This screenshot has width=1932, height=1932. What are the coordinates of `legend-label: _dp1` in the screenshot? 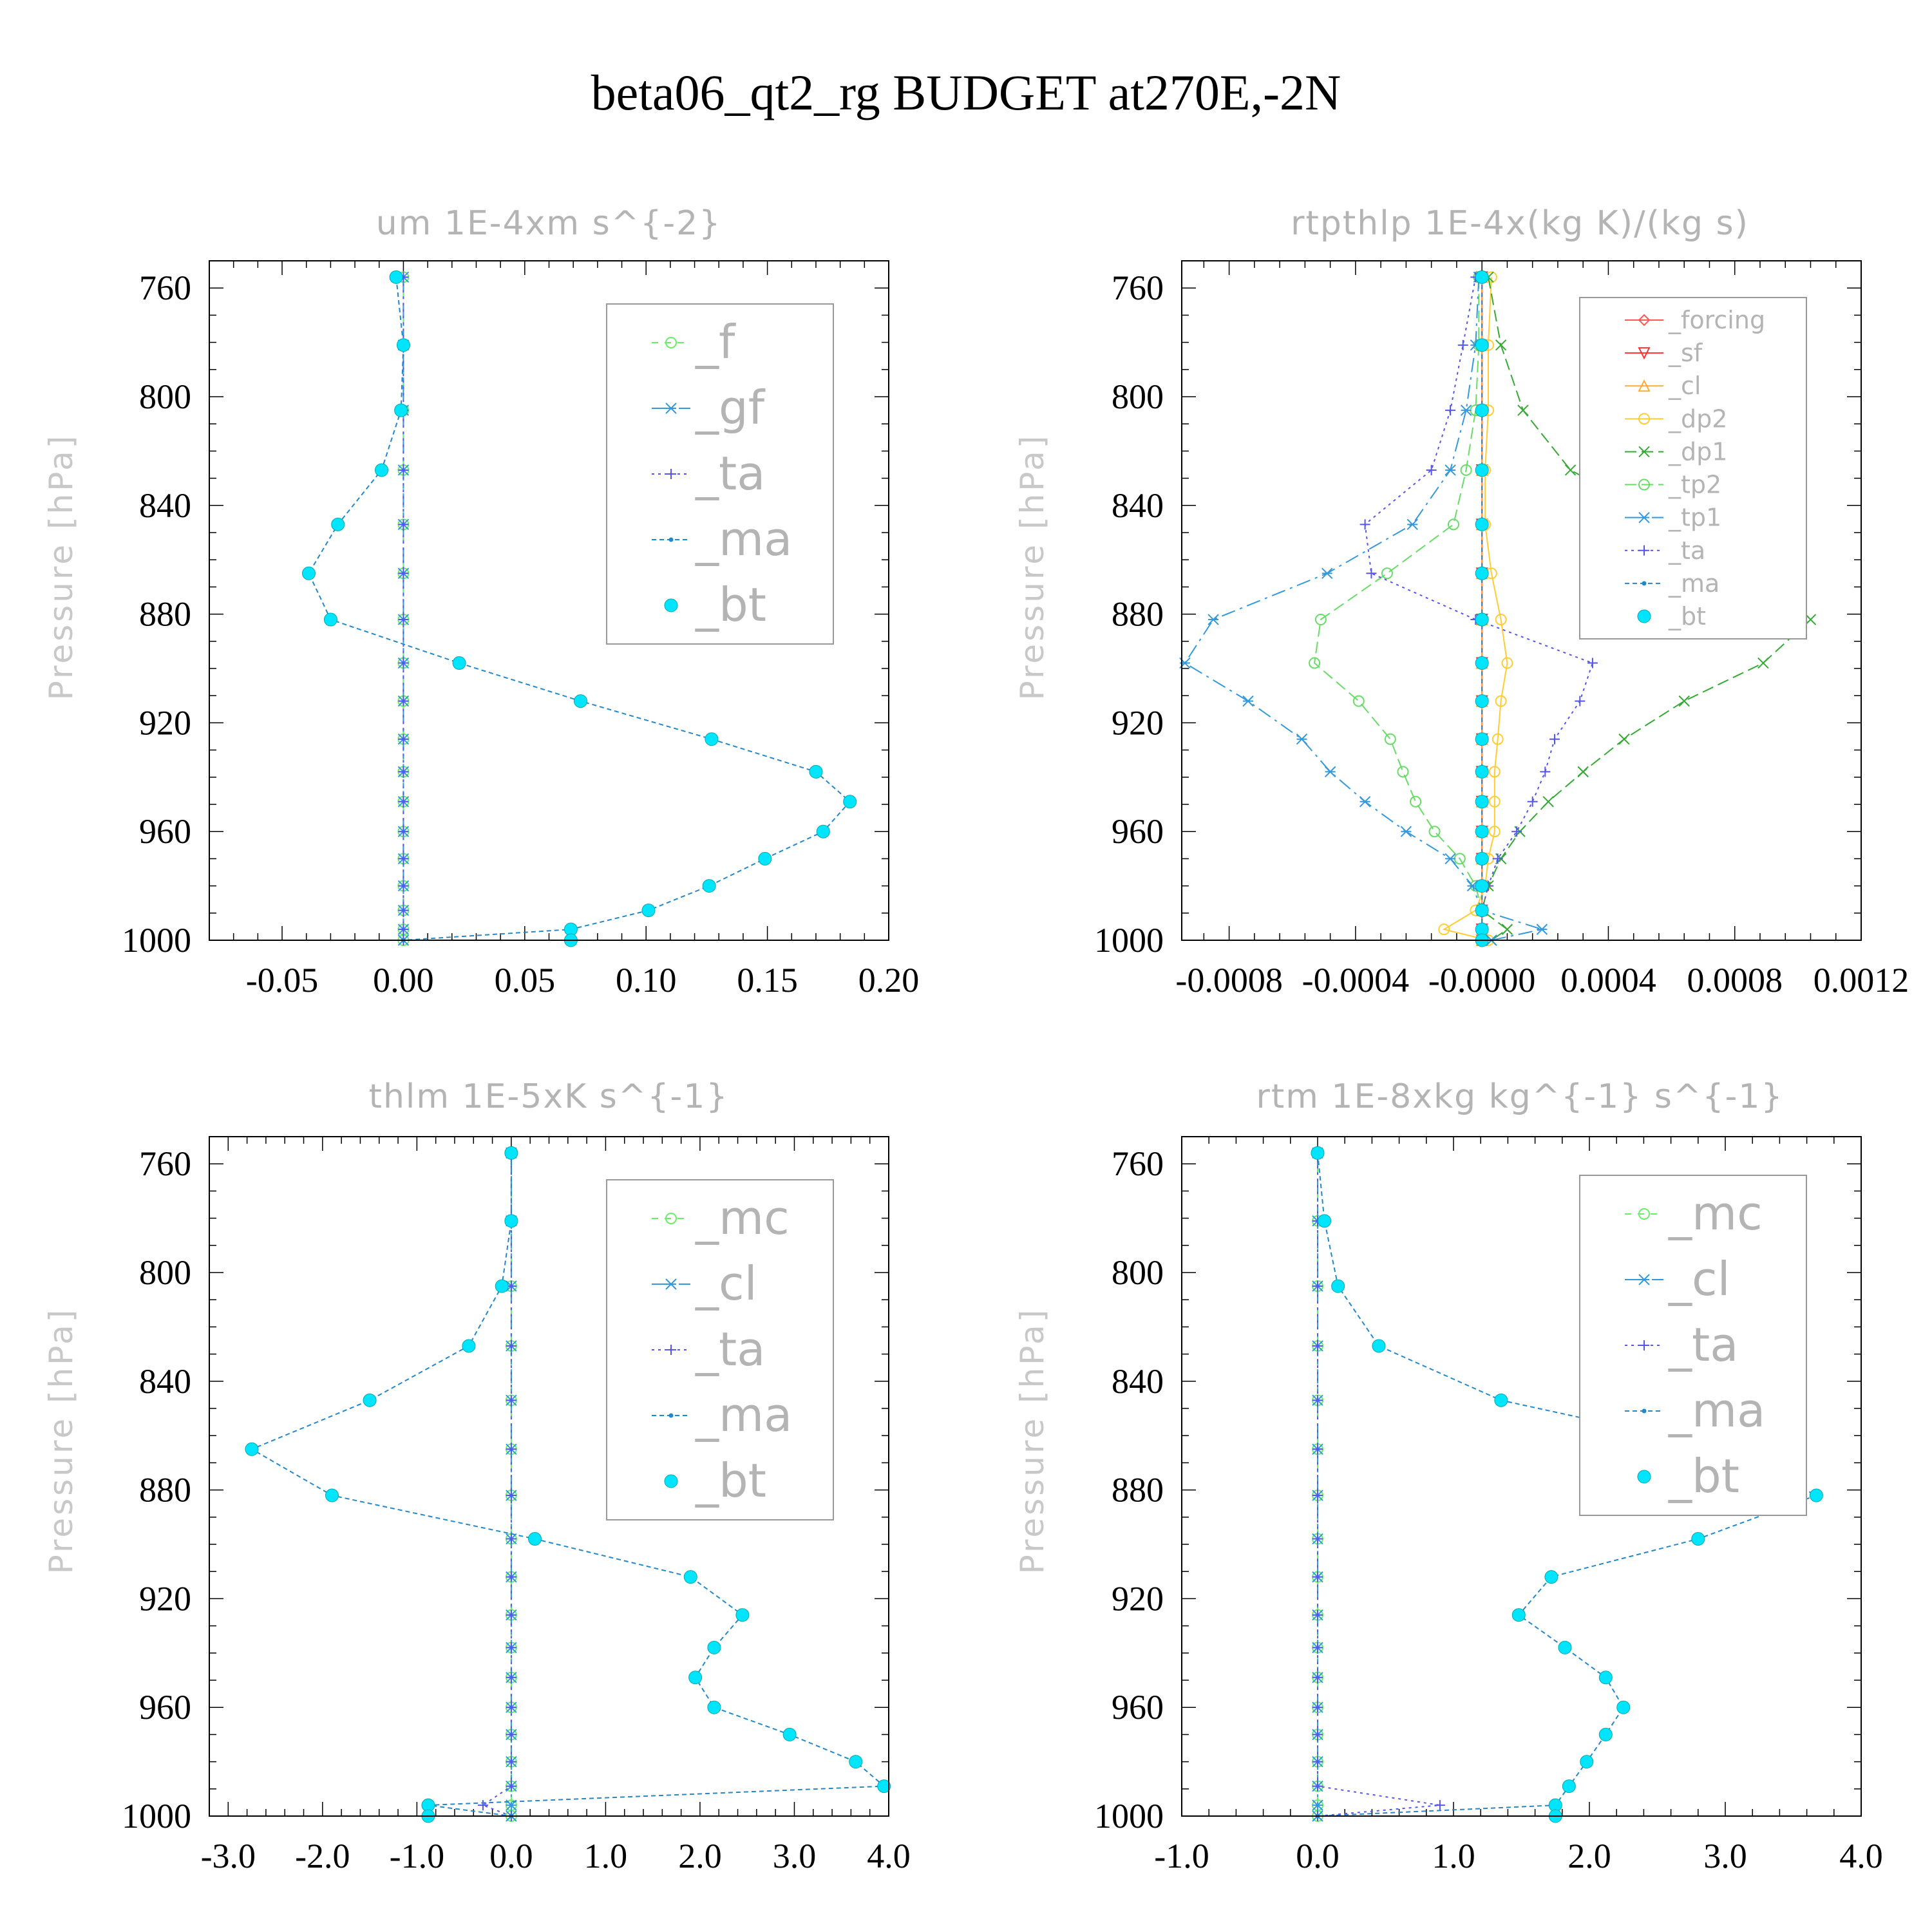 It's located at (1698, 451).